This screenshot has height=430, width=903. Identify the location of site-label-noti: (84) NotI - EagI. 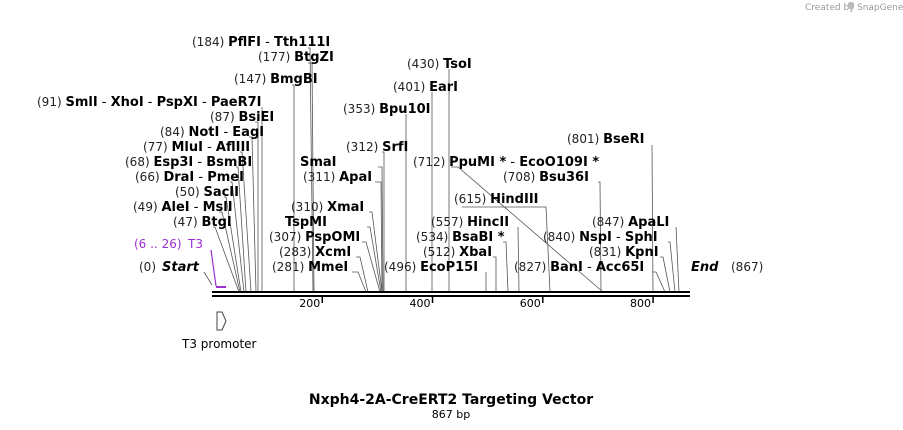
(212, 132).